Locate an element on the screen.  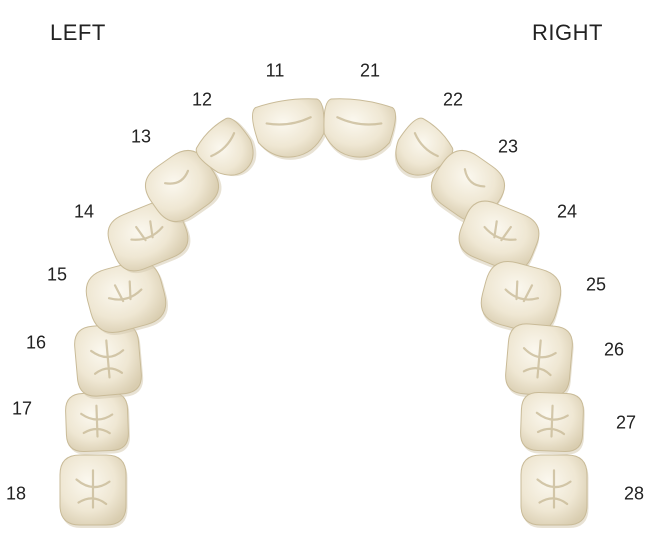
tooth-number-18: 18 is located at coordinates (16, 493).